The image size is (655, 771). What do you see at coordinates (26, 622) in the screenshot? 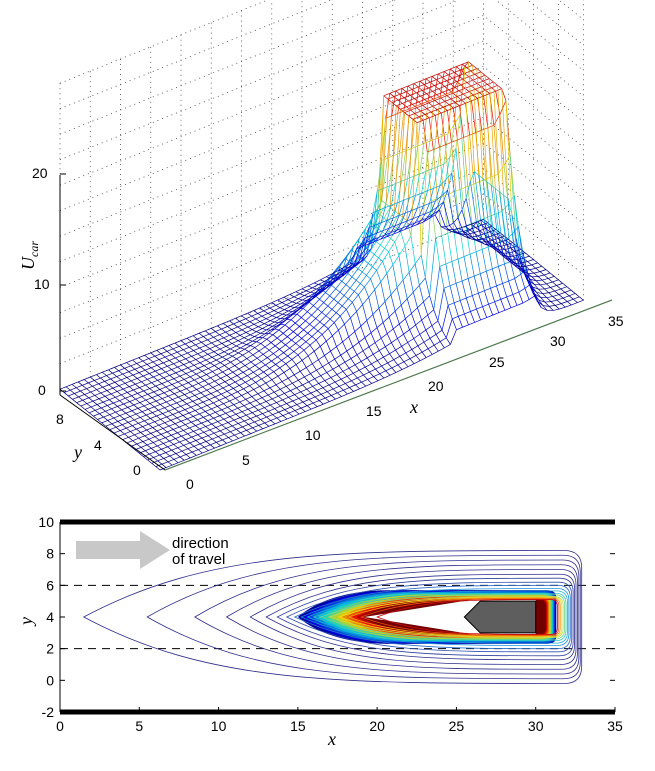
I see `y-axis-label-bottom: y` at bounding box center [26, 622].